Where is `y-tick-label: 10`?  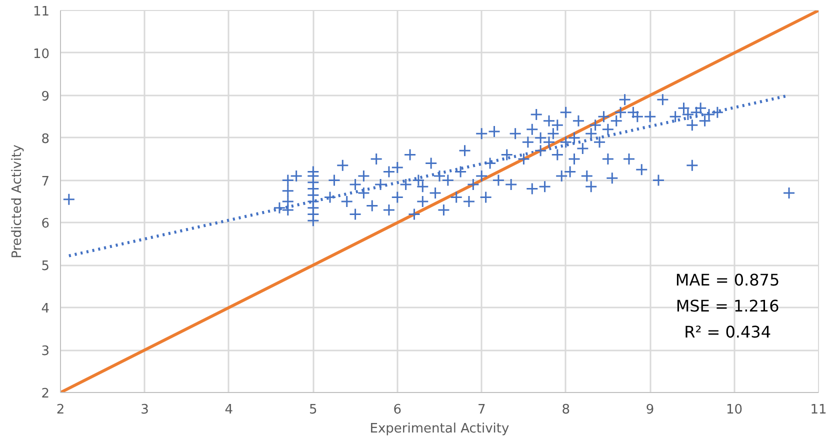
y-tick-label: 10 is located at coordinates (41, 54).